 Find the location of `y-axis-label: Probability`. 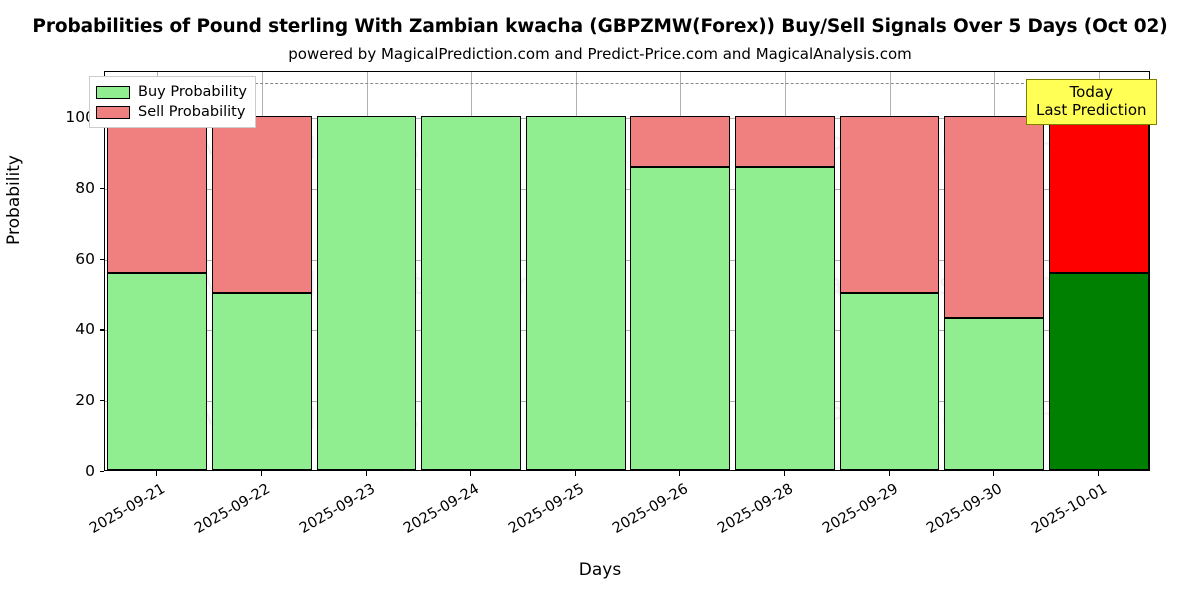

y-axis-label: Probability is located at coordinates (14, 200).